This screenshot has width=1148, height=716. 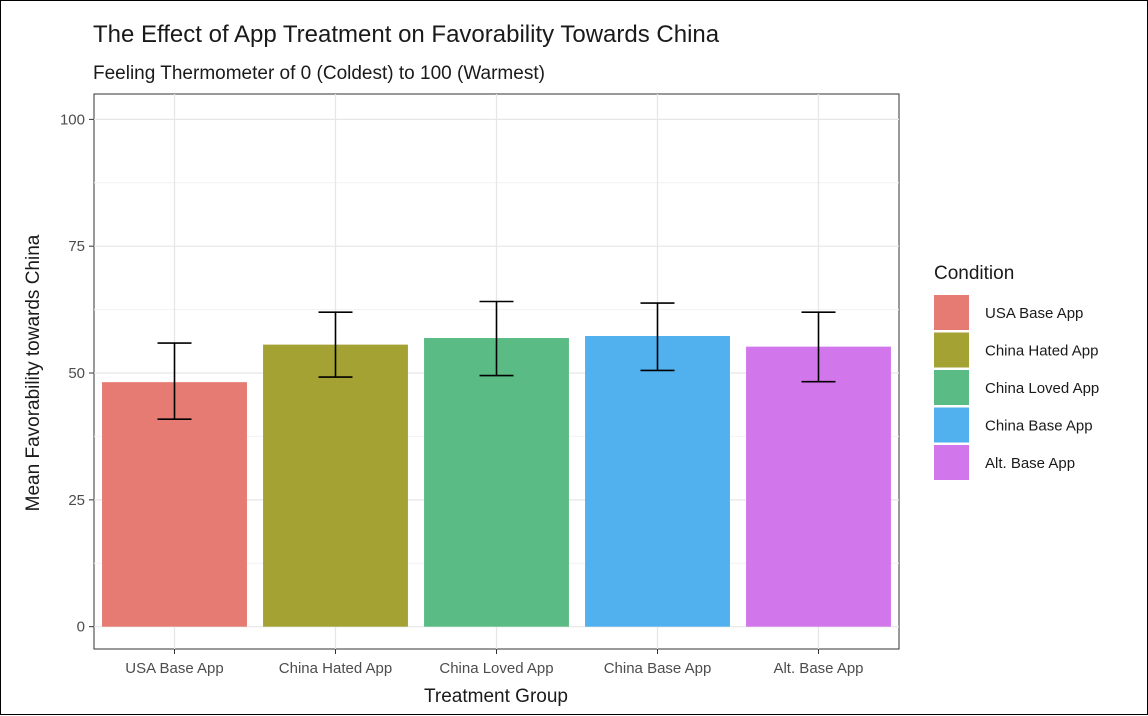 I want to click on legend-title: Condition, so click(x=974, y=273).